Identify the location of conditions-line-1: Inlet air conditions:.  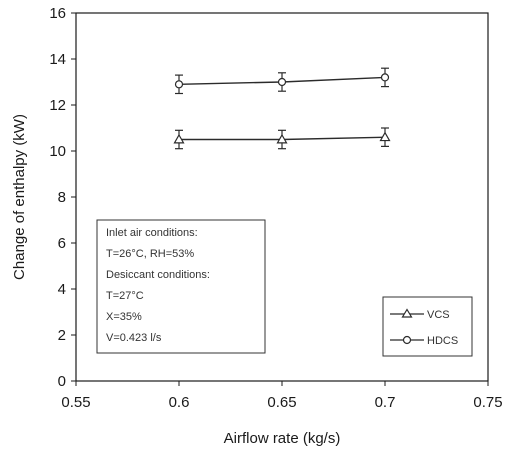
(152, 233).